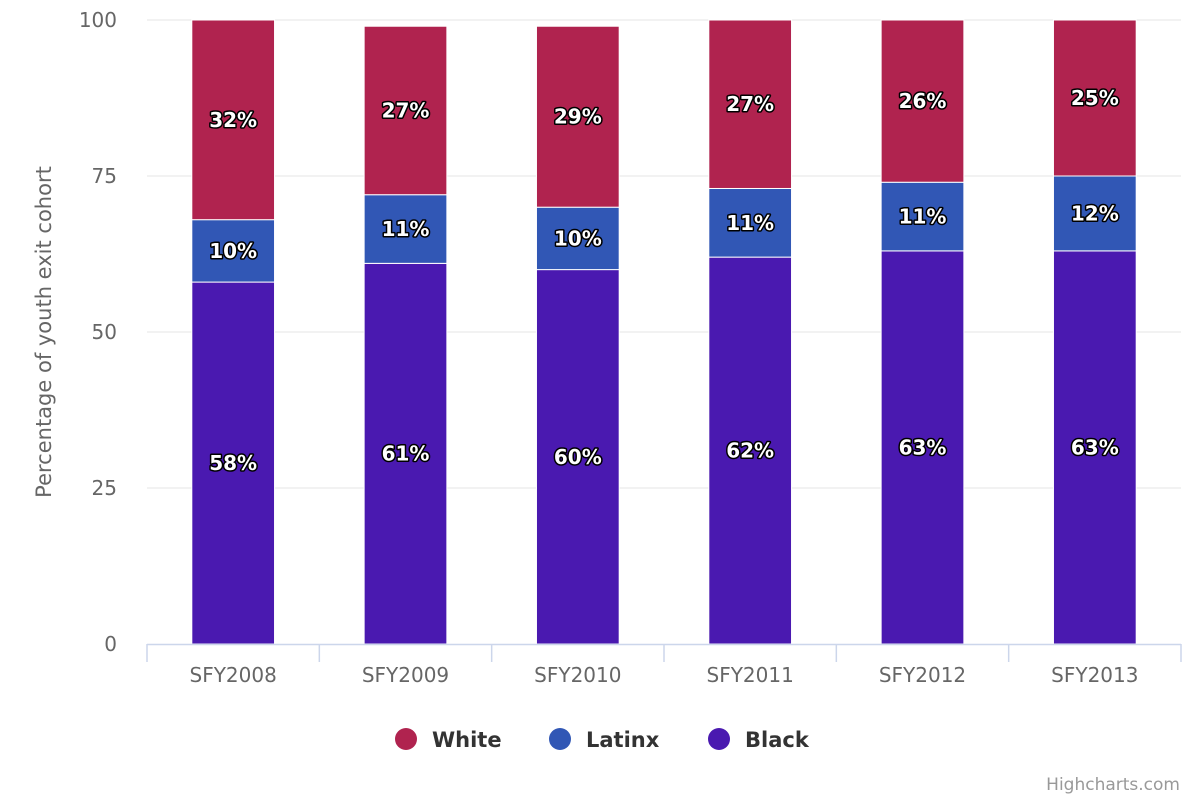 Image resolution: width=1200 pixels, height=800 pixels. What do you see at coordinates (104, 176) in the screenshot?
I see `y-tick-label: 75` at bounding box center [104, 176].